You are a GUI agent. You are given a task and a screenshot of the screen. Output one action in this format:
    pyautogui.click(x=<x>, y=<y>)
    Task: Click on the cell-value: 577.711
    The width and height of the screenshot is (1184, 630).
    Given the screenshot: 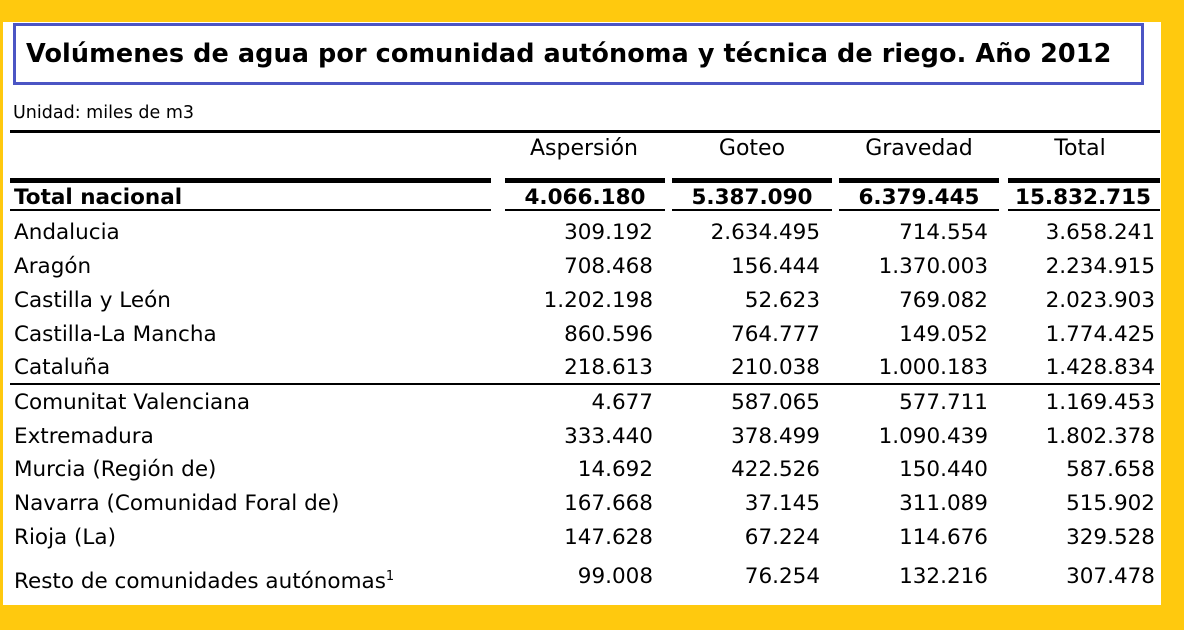 What is the action you would take?
    pyautogui.click(x=943, y=402)
    